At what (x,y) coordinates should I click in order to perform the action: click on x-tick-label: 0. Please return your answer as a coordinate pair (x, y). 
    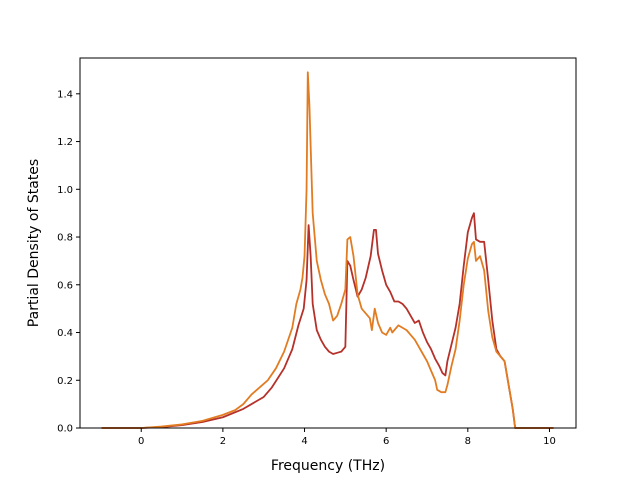
    Looking at the image, I should click on (141, 441).